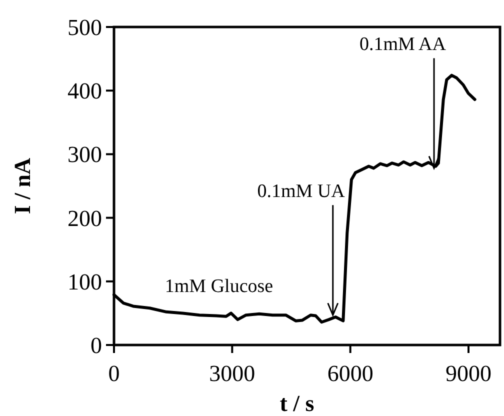 Image resolution: width=504 pixels, height=416 pixels. Describe the element at coordinates (232, 373) in the screenshot. I see `x-tick-label: 3000` at that location.